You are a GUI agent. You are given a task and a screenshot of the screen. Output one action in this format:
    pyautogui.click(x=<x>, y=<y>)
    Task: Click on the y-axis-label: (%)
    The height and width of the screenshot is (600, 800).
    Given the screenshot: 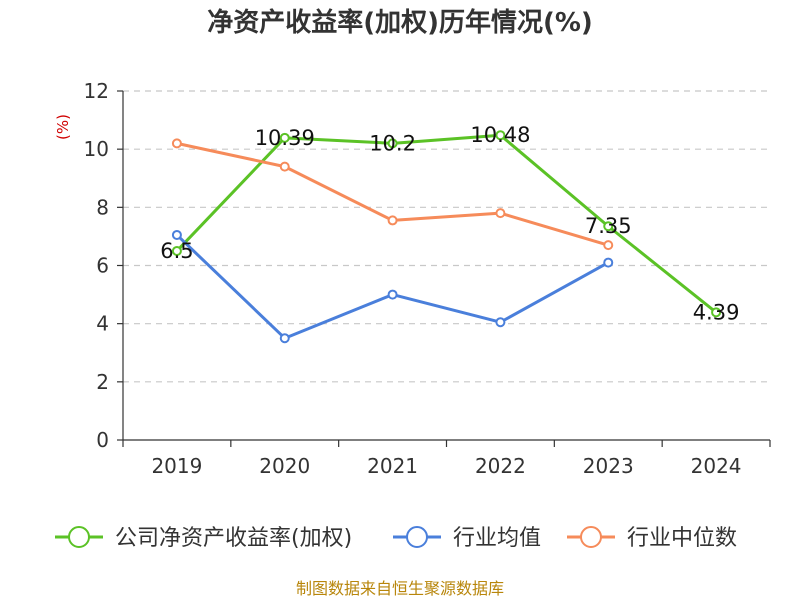 What is the action you would take?
    pyautogui.click(x=63, y=127)
    